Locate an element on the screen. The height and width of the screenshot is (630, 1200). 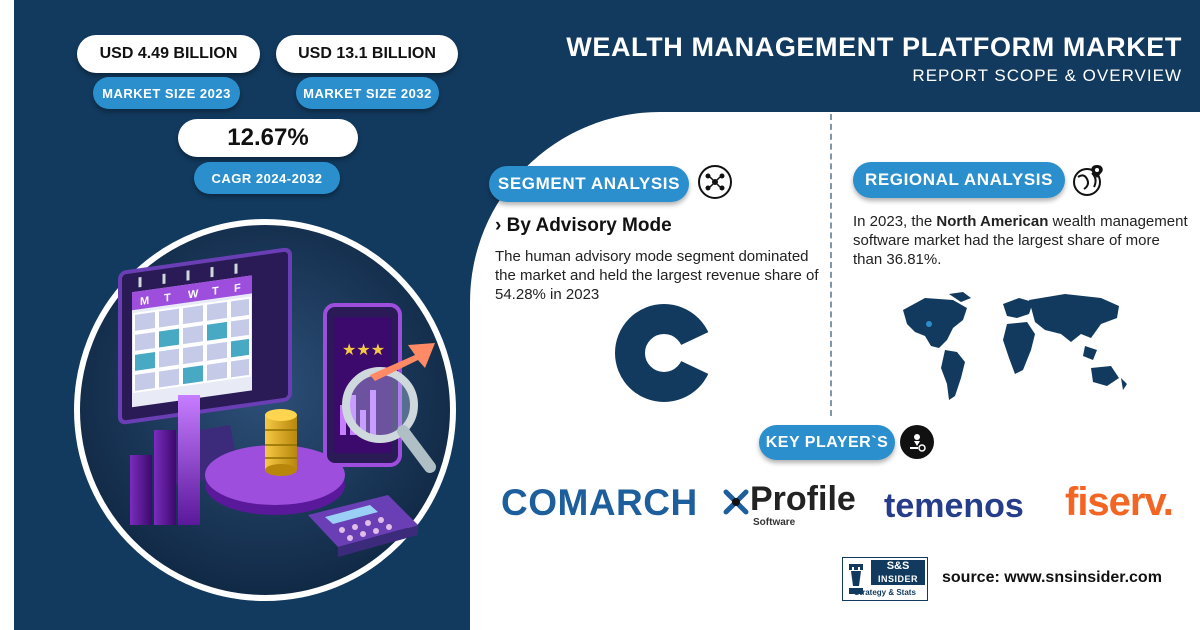
segment-analysis-heading: SEGMENT ANALYSIS is located at coordinates (589, 184).